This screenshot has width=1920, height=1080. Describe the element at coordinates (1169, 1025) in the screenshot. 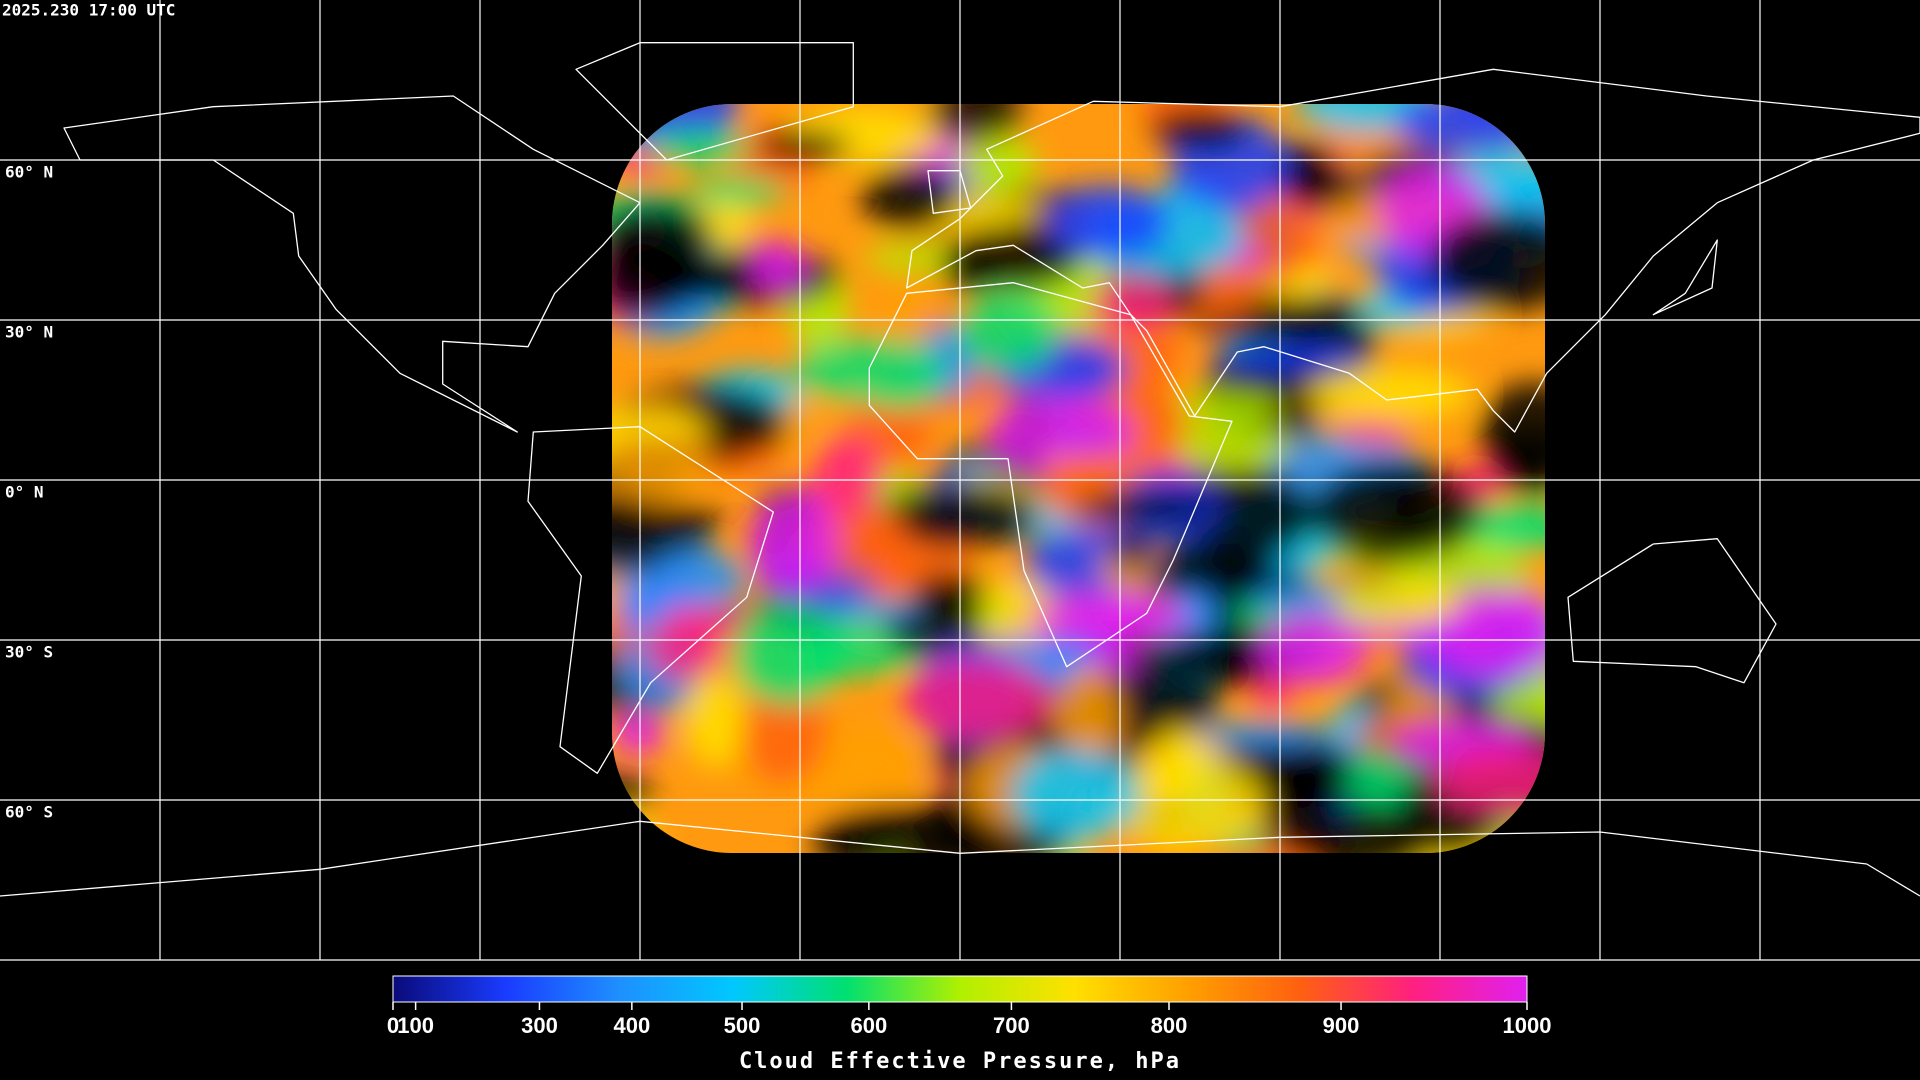

I see `colorbar-tick-label: 800` at that location.